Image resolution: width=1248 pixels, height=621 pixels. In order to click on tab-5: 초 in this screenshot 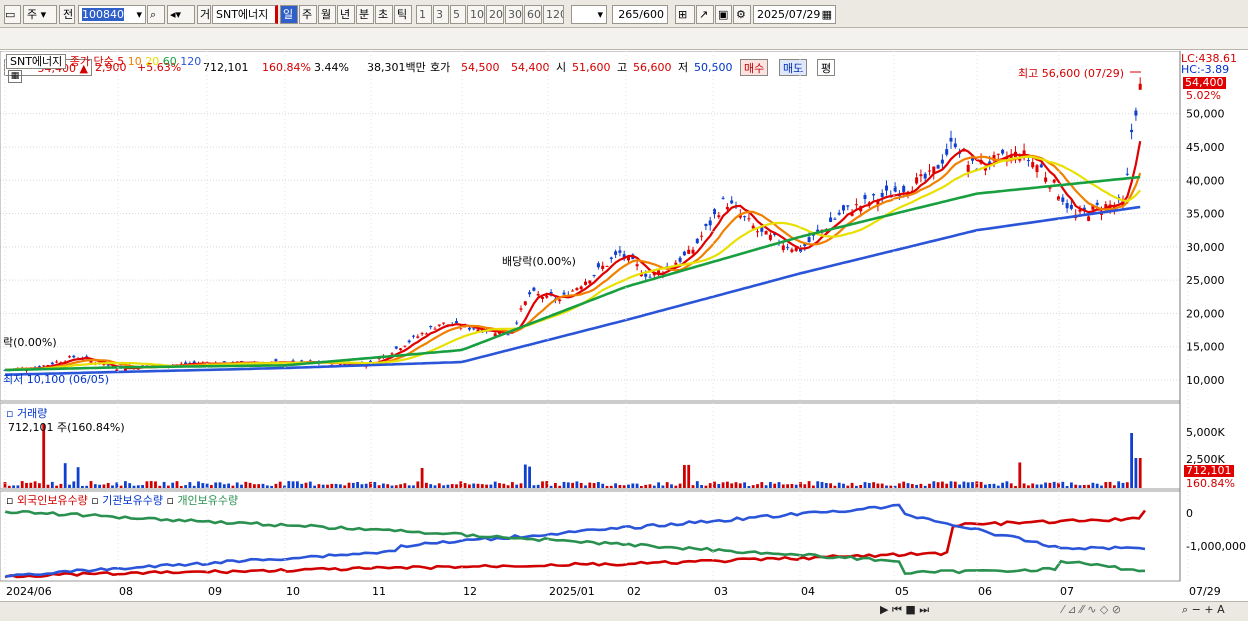, I will do `click(384, 14)`.